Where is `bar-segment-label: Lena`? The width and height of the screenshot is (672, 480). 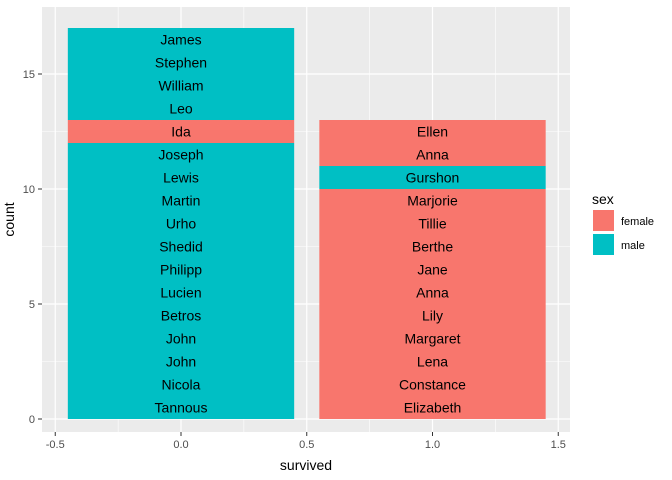 bar-segment-label: Lena is located at coordinates (432, 362).